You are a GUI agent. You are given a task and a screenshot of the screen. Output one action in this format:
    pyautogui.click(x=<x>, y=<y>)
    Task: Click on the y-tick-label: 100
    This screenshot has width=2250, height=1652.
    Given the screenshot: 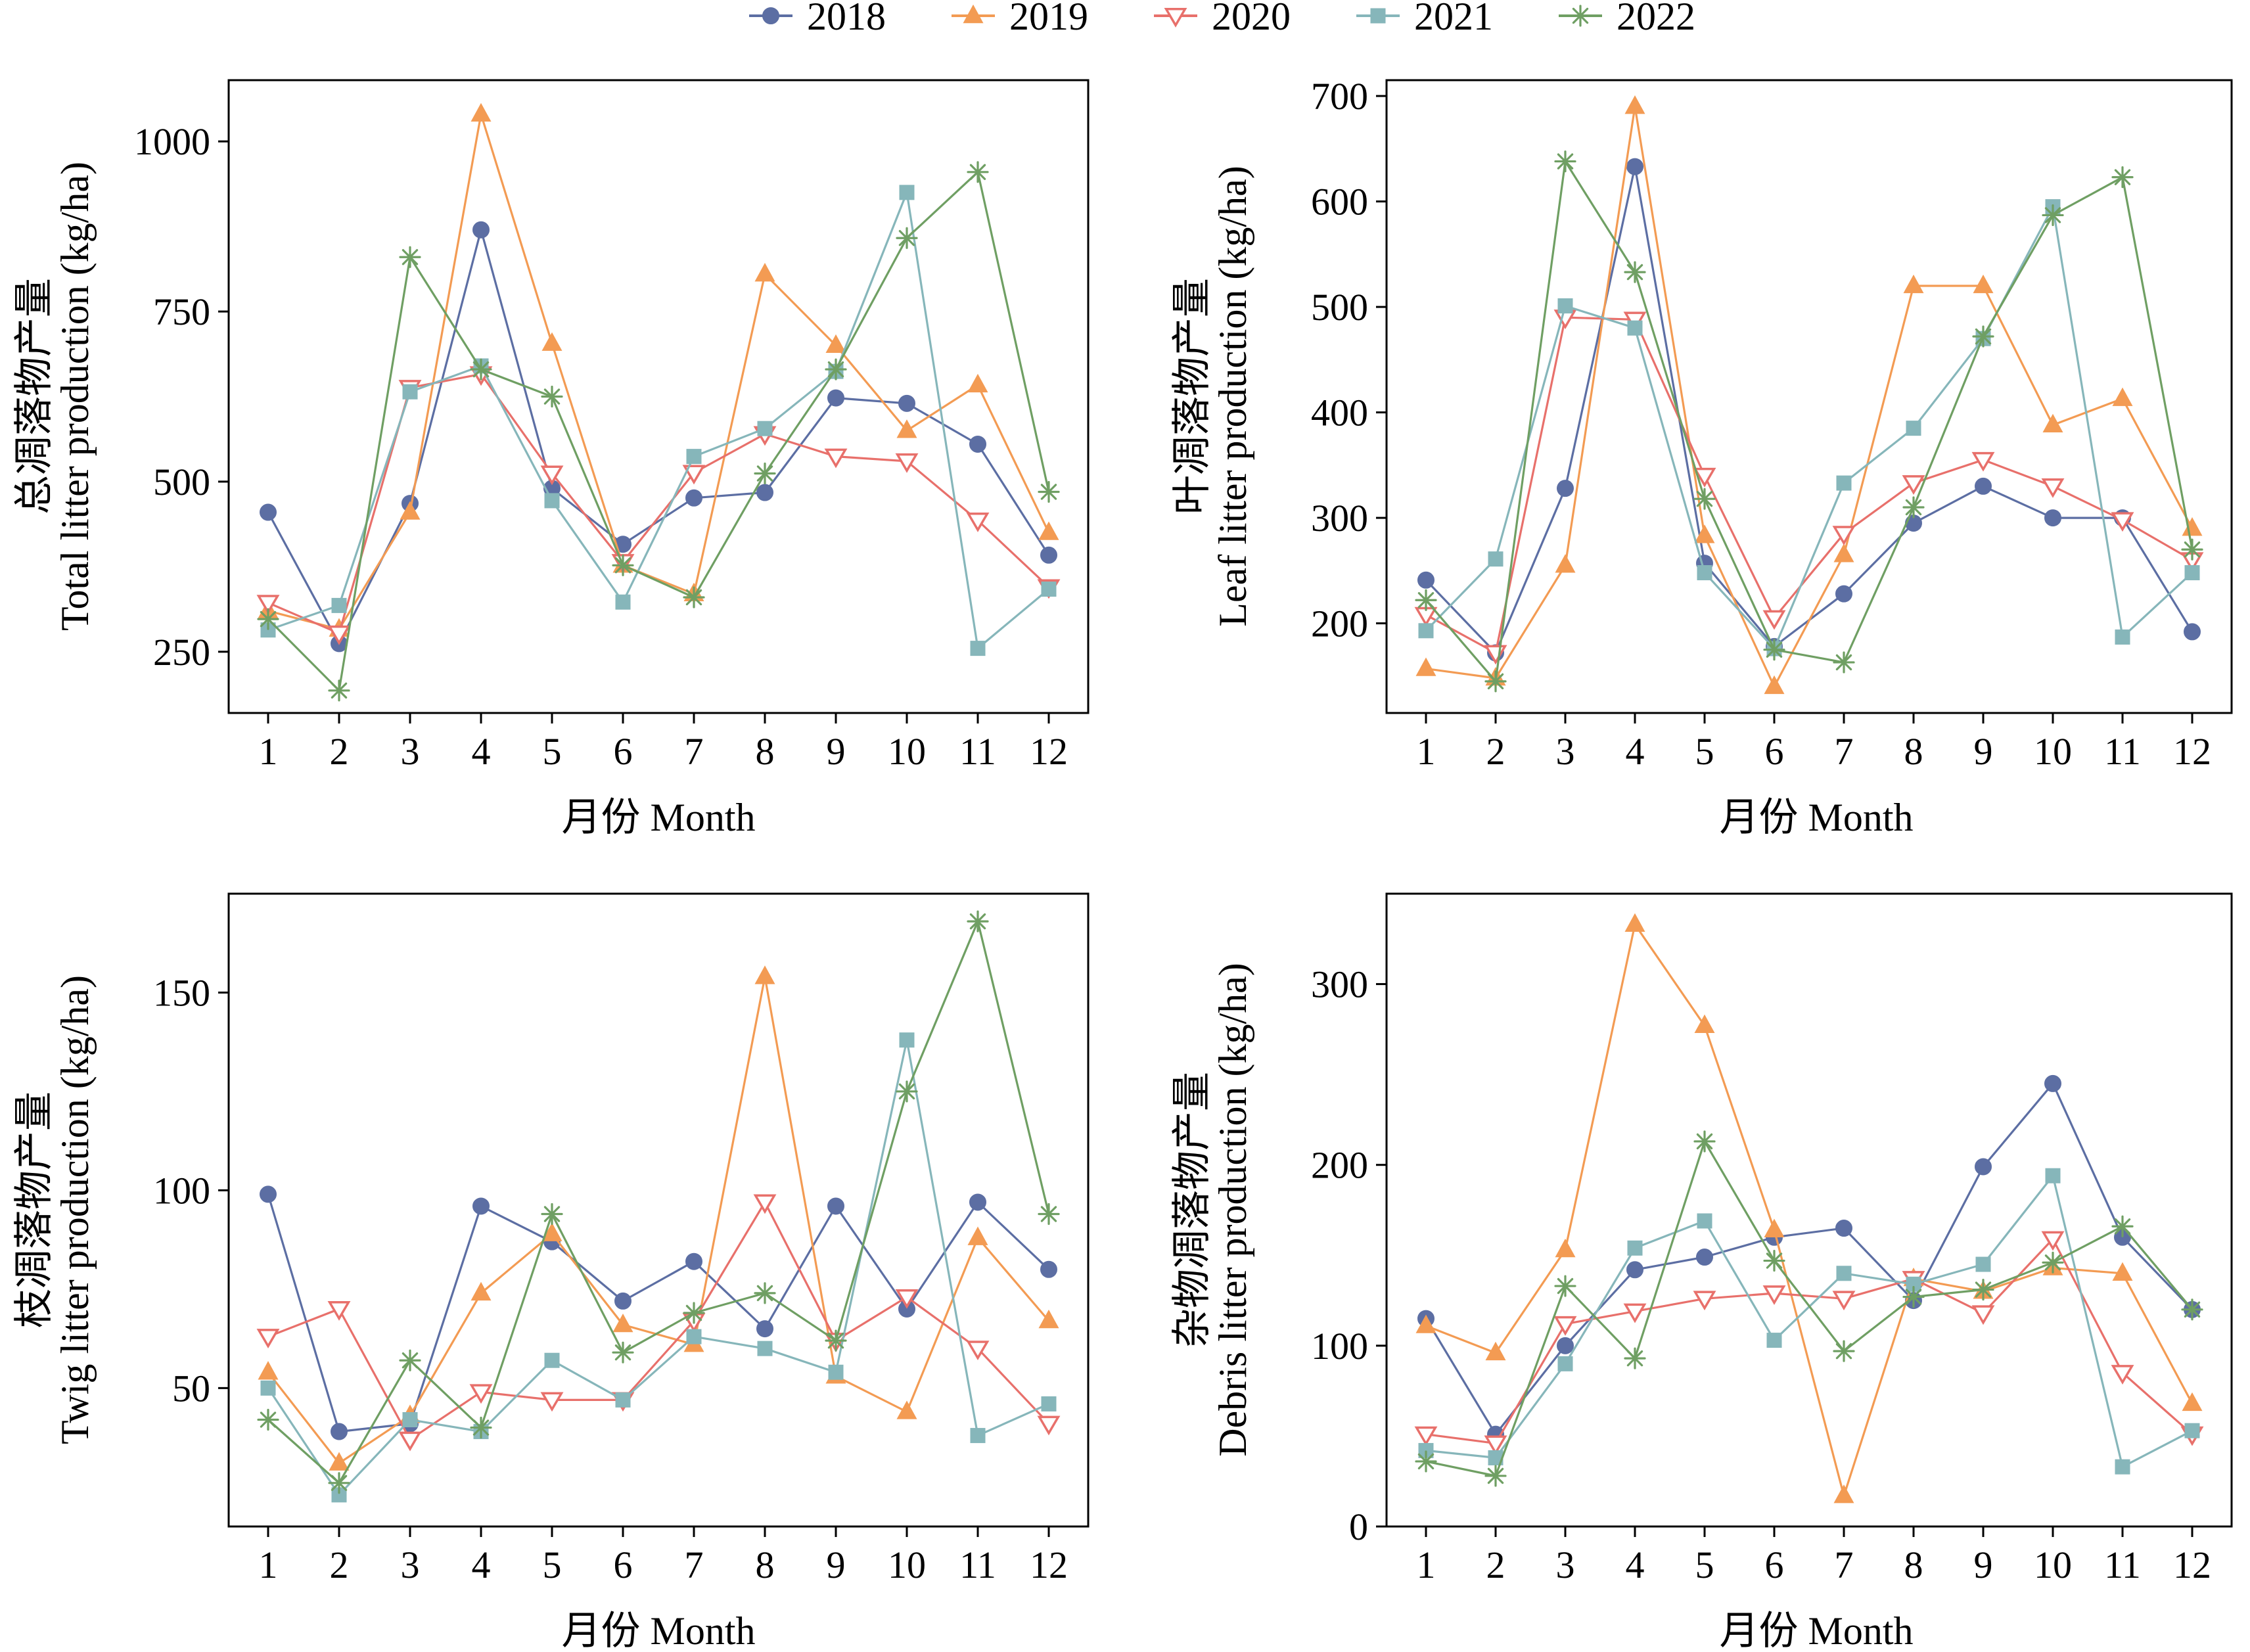 What is the action you would take?
    pyautogui.click(x=1339, y=1346)
    